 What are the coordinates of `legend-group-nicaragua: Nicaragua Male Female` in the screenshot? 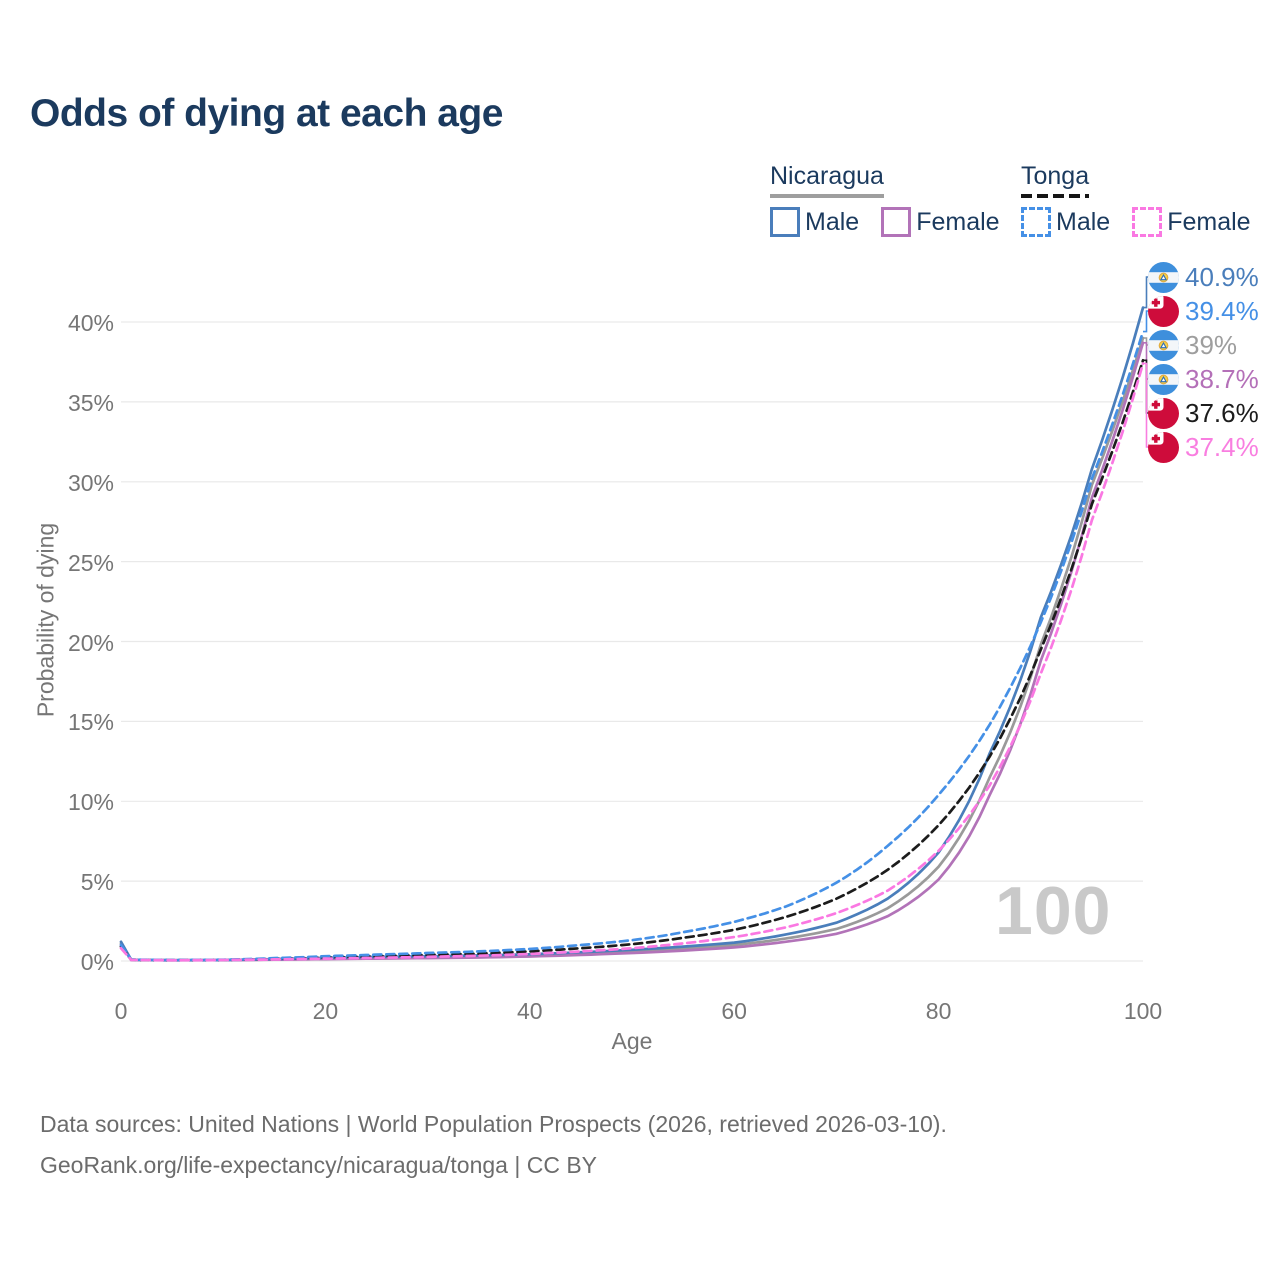 It's located at (885, 199).